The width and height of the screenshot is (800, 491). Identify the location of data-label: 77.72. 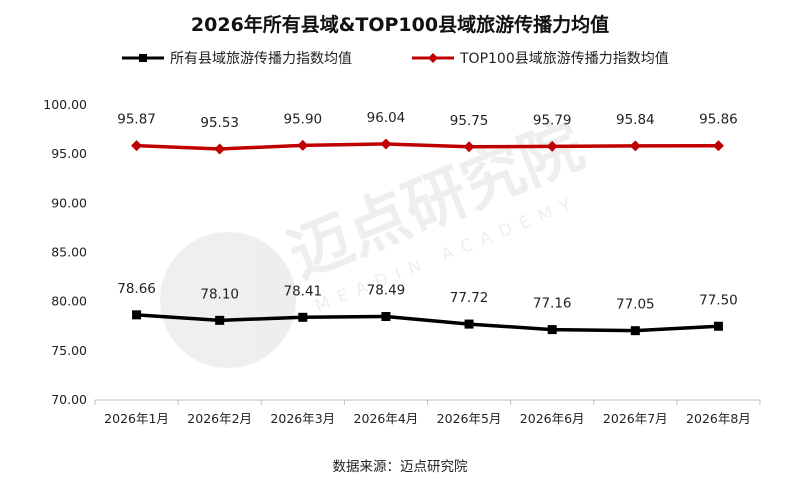
(469, 298).